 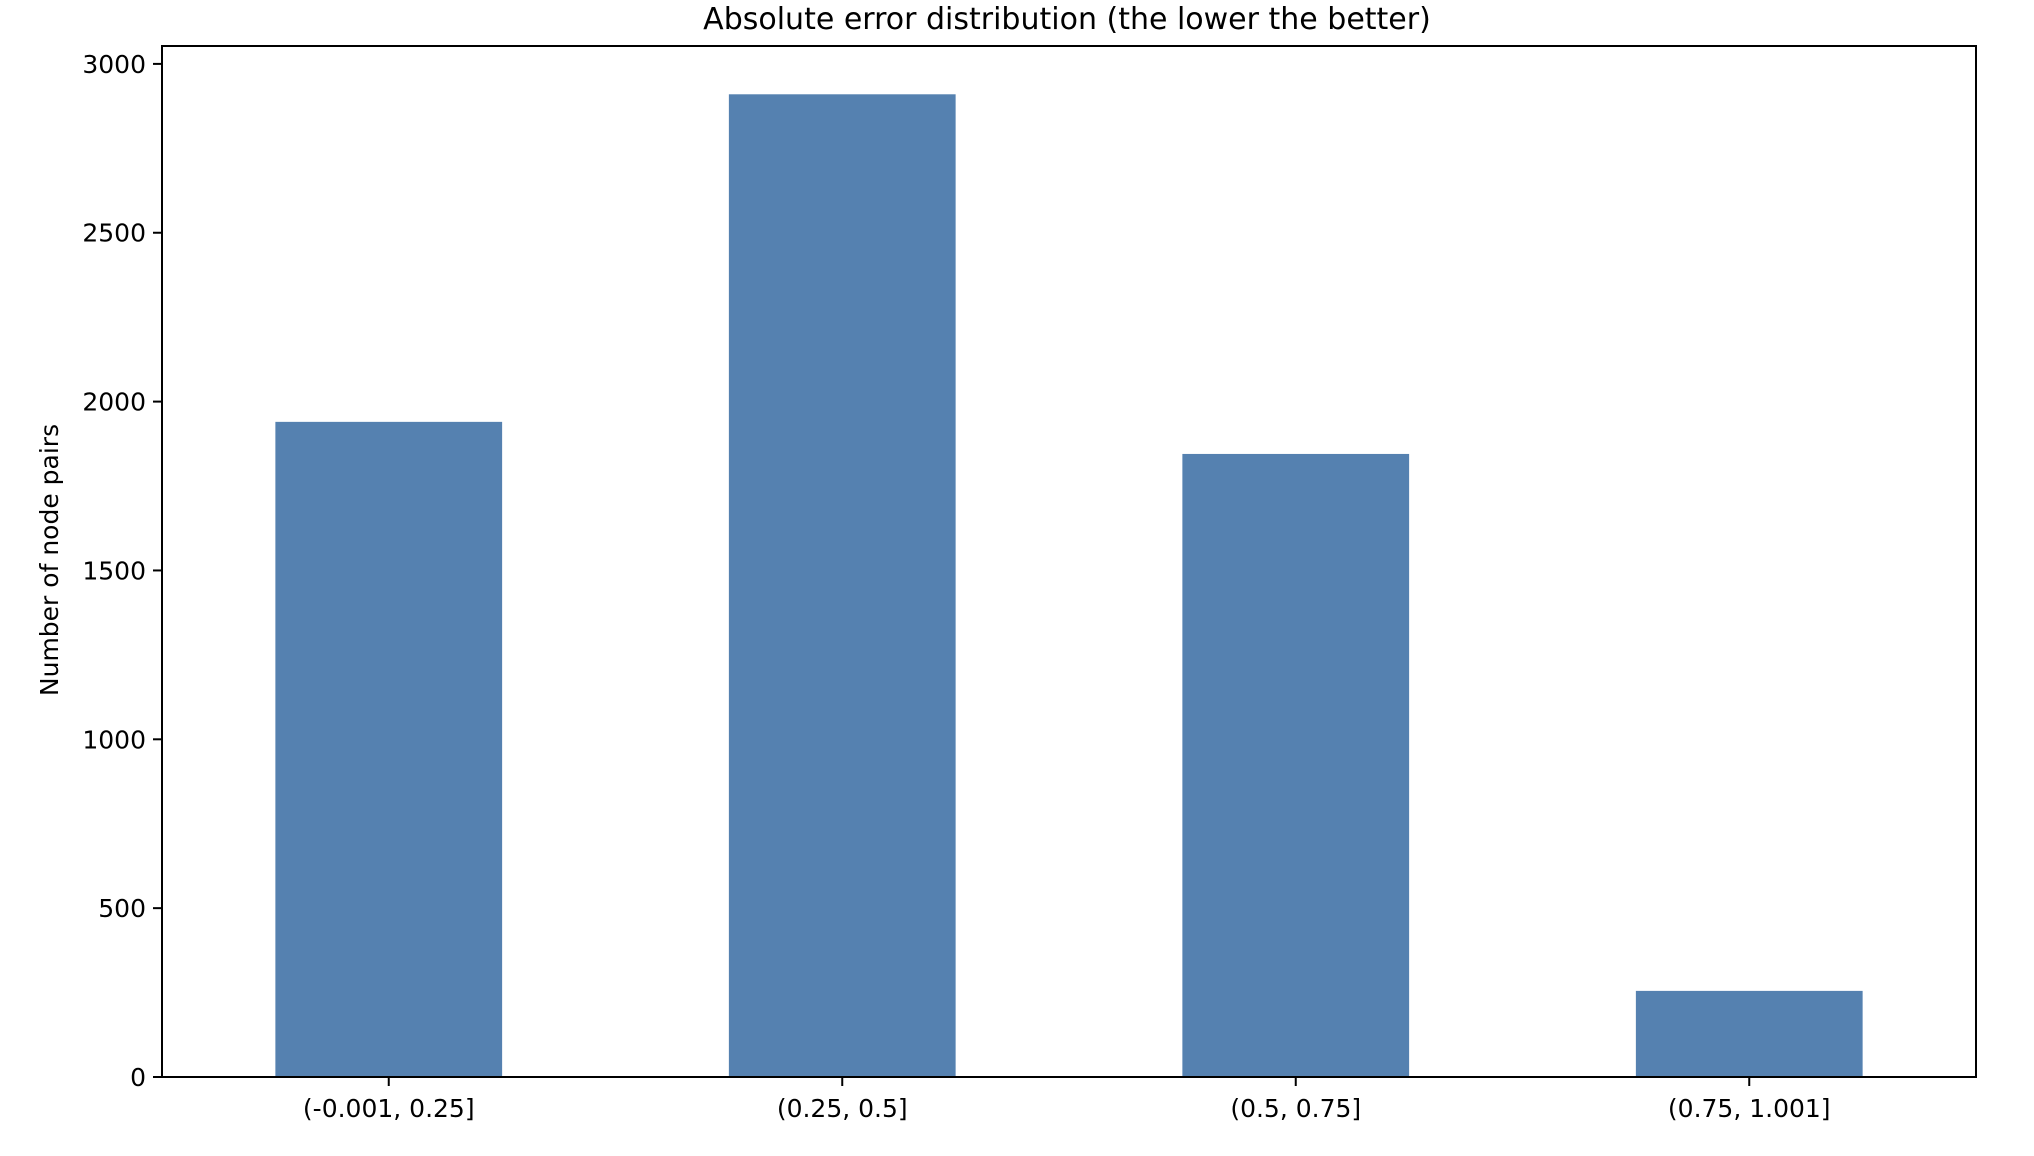 I want to click on x-tick-label: (0.5, 0.75], so click(x=1295, y=1108).